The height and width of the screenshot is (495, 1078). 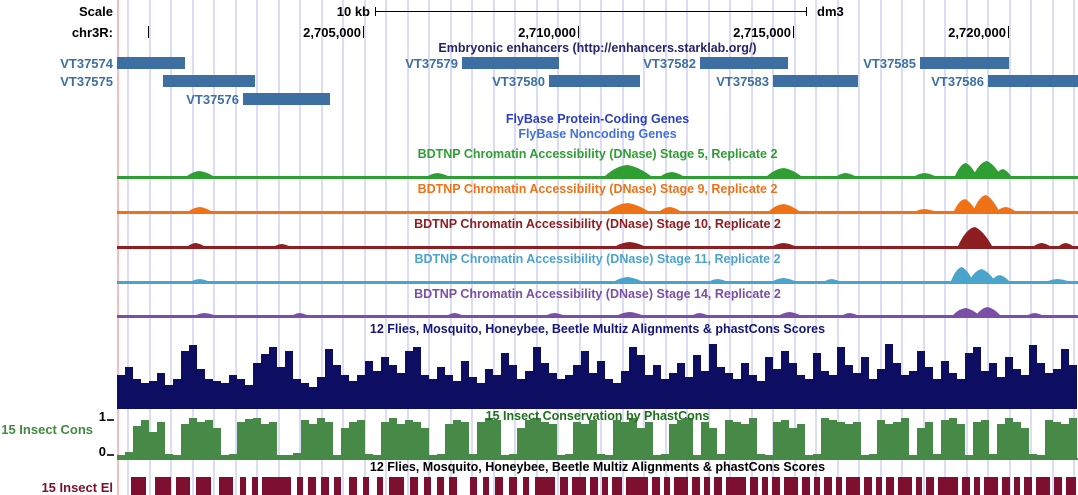 What do you see at coordinates (86, 81) in the screenshot?
I see `enhancer-label-VT37575: VT37575` at bounding box center [86, 81].